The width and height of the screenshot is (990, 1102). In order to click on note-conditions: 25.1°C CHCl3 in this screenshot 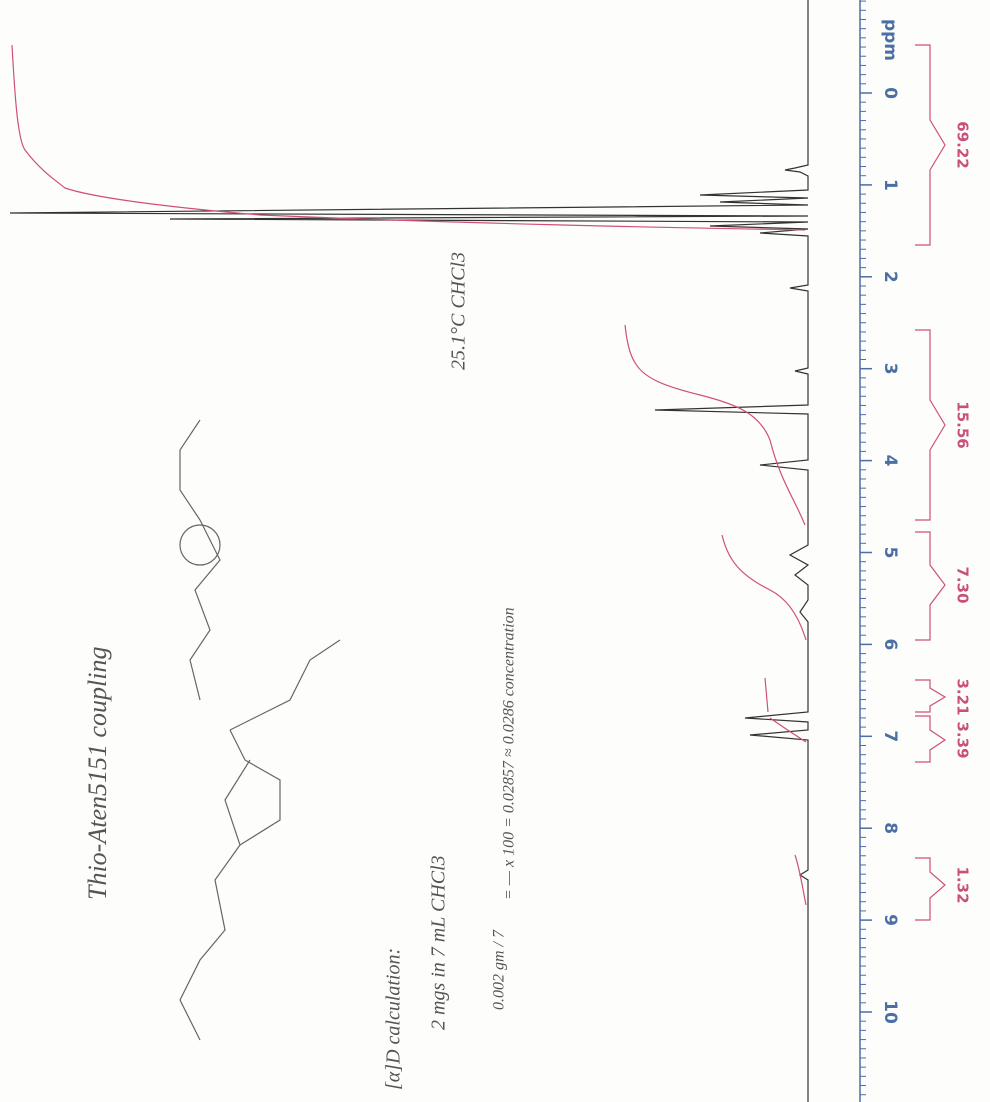, I will do `click(459, 311)`.